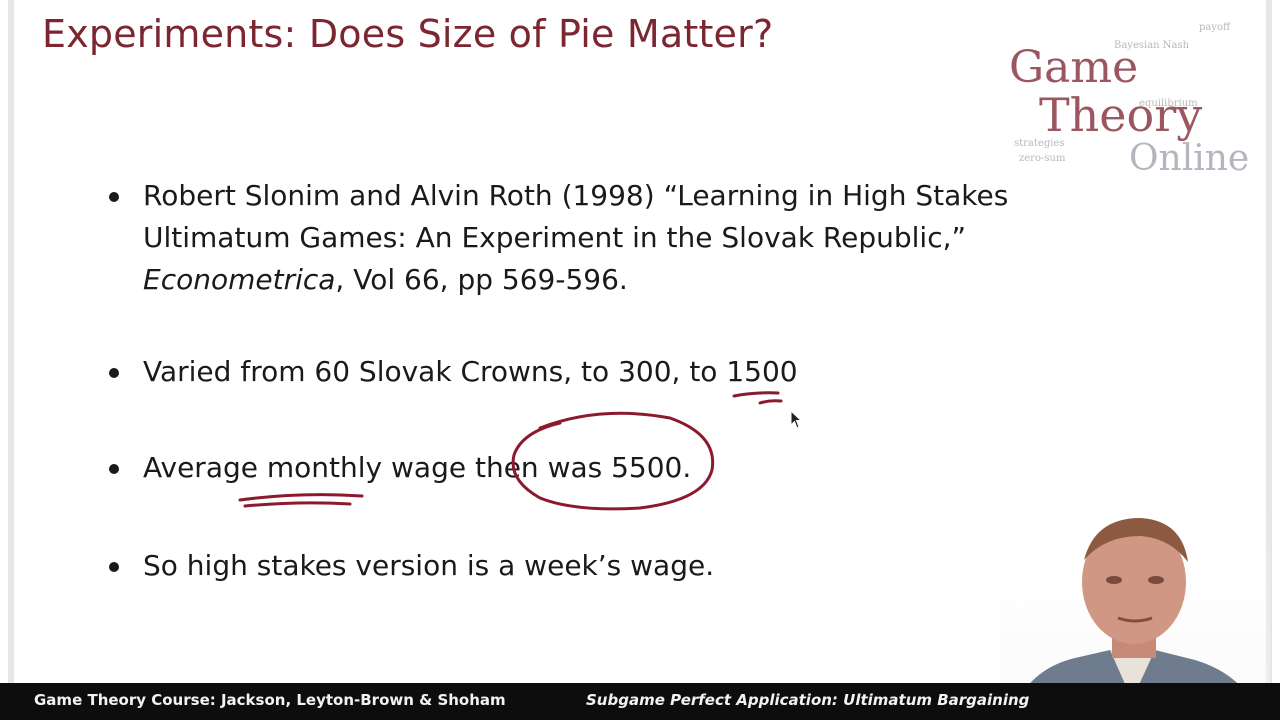 Image resolution: width=1280 pixels, height=720 pixels. What do you see at coordinates (417, 467) in the screenshot?
I see `bullet-text: Average monthly wage then was 5500.` at bounding box center [417, 467].